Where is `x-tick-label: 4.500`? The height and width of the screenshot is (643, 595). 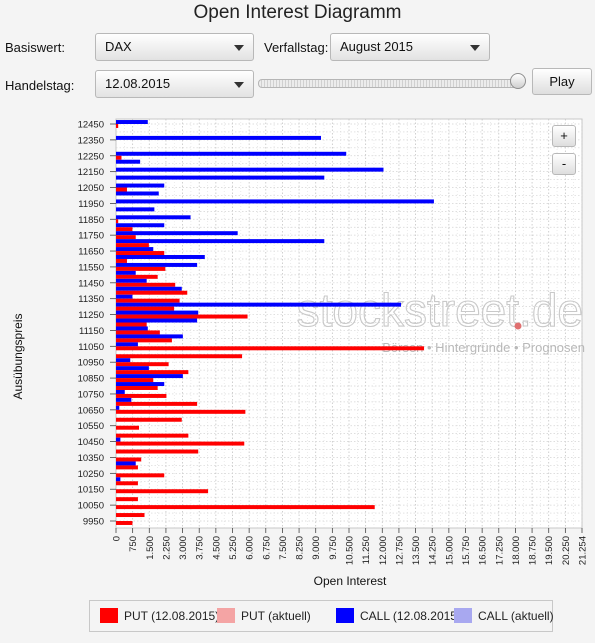
x-tick-label: 4.500 is located at coordinates (216, 548).